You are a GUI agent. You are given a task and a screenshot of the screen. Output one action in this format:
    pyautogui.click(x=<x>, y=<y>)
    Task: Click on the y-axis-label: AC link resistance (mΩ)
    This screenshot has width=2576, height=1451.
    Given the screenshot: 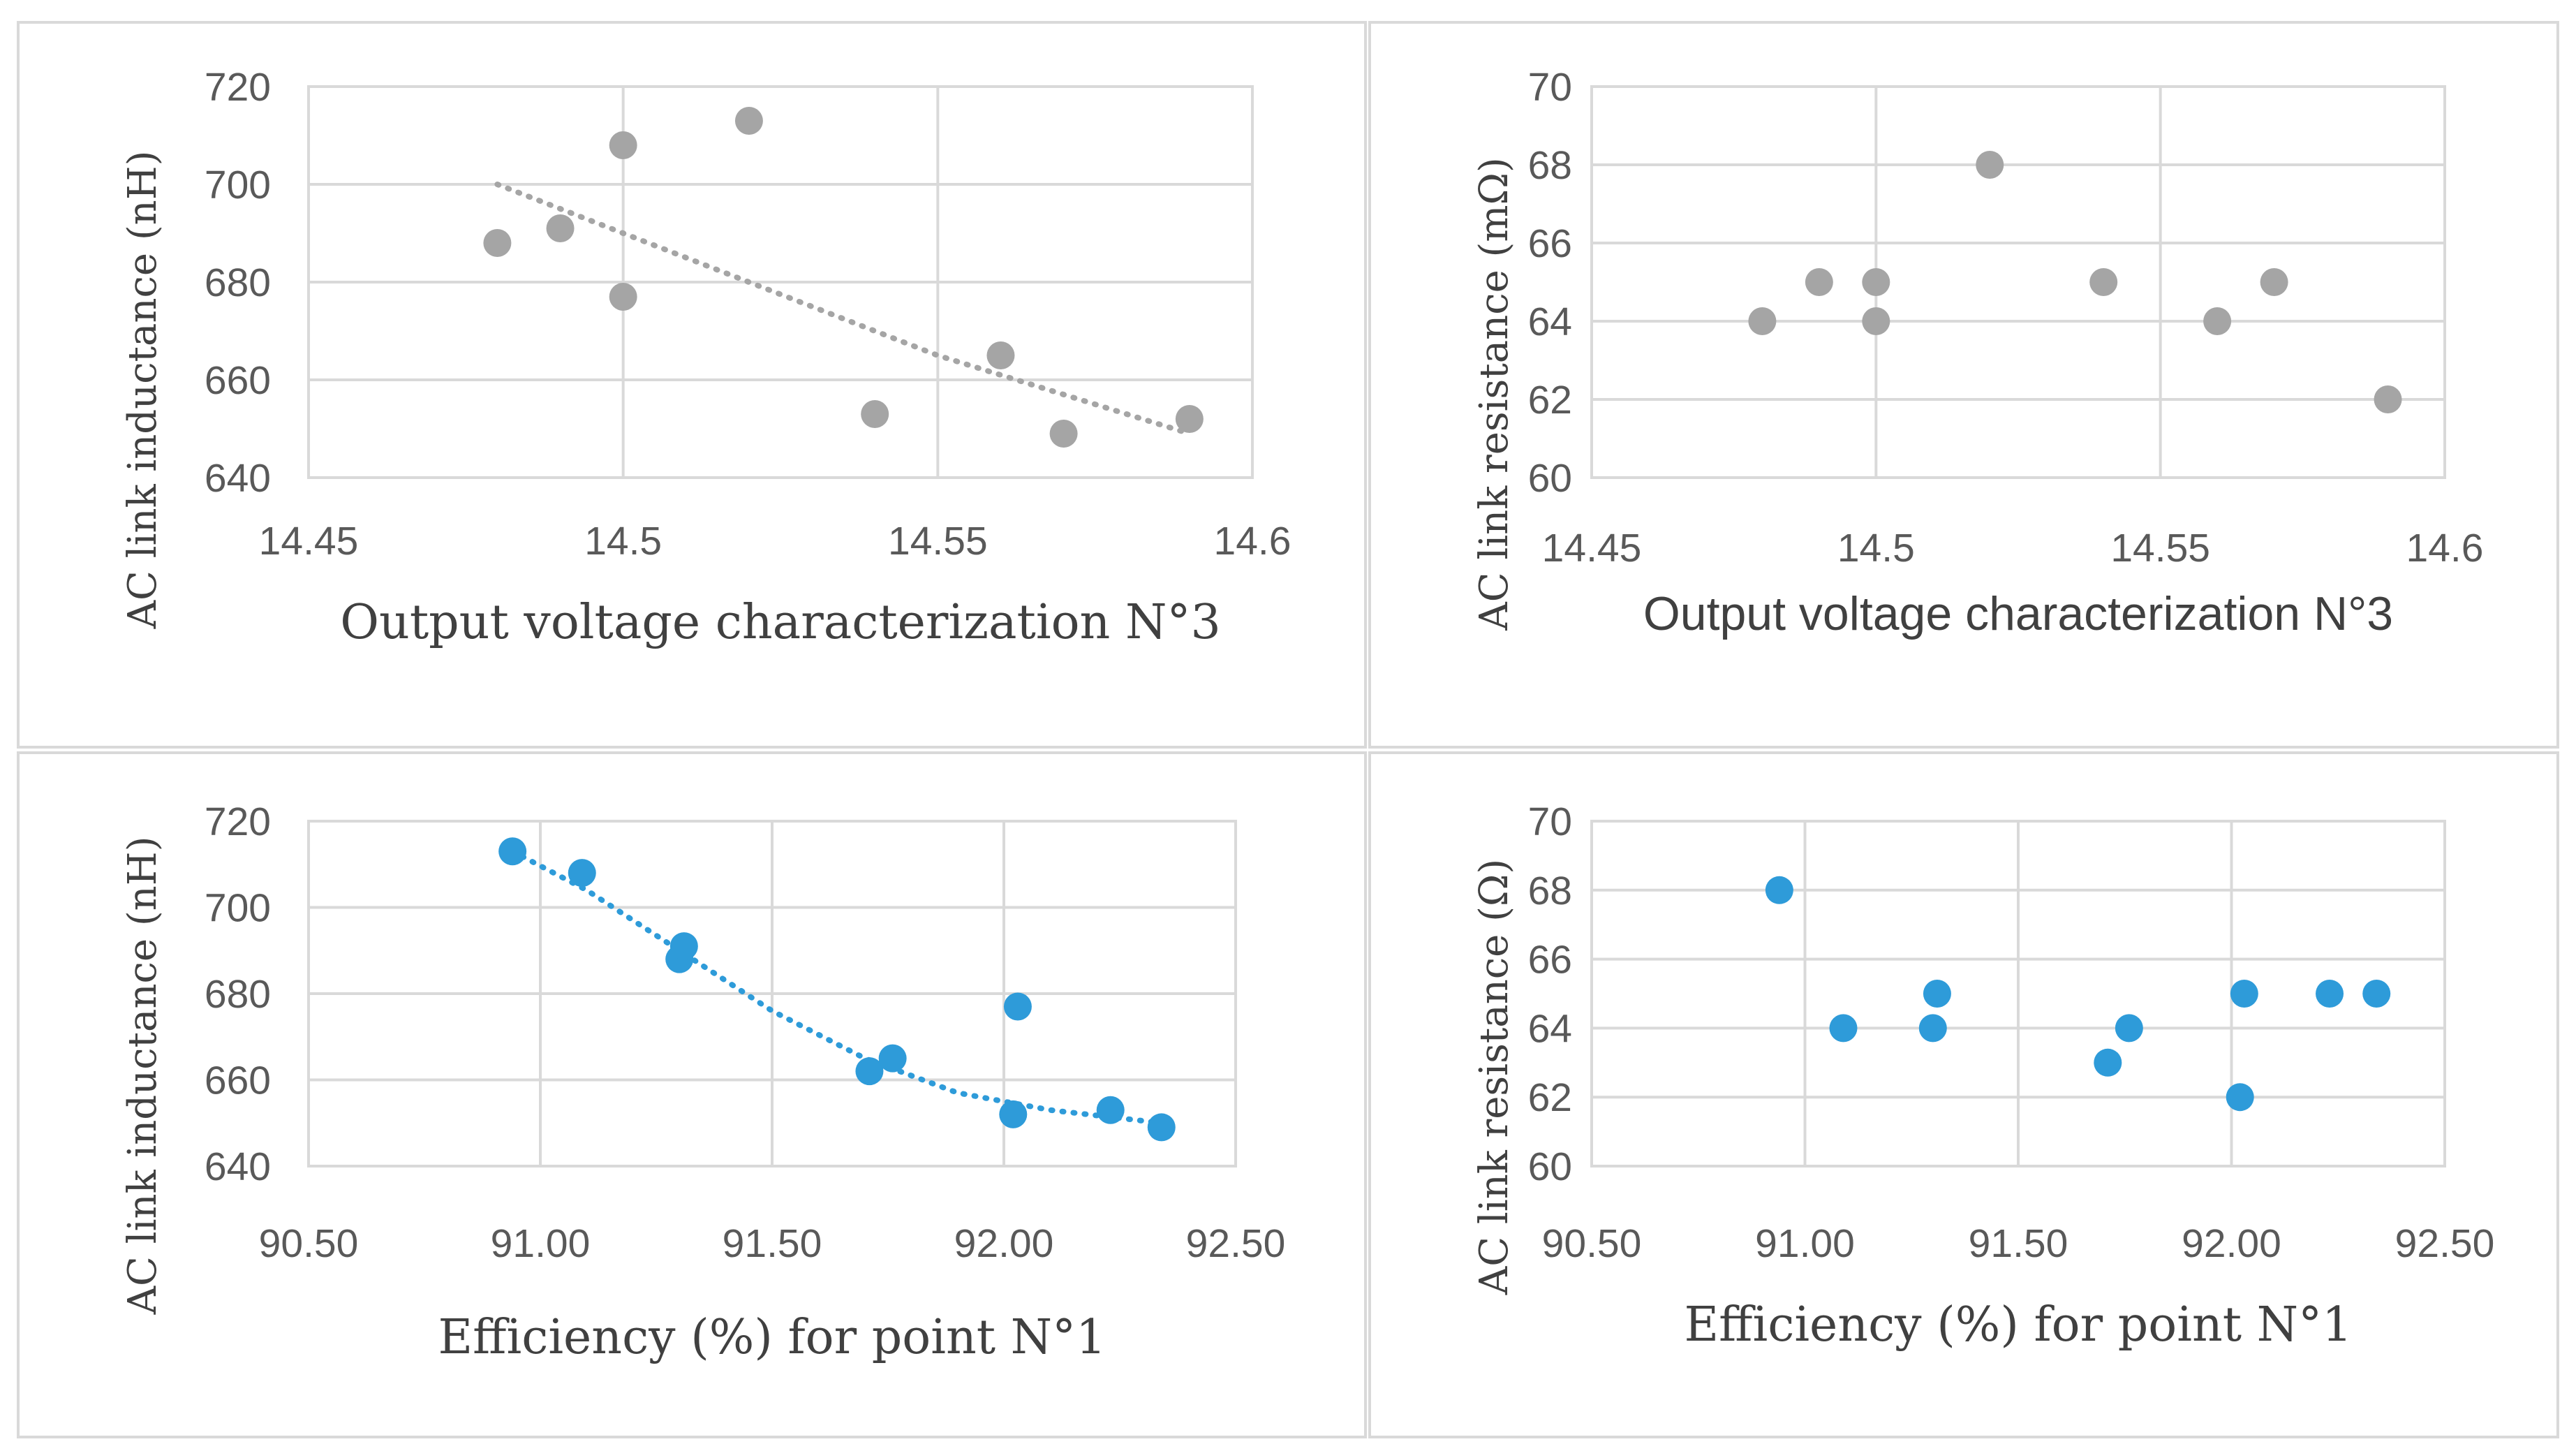 What is the action you would take?
    pyautogui.click(x=1494, y=394)
    